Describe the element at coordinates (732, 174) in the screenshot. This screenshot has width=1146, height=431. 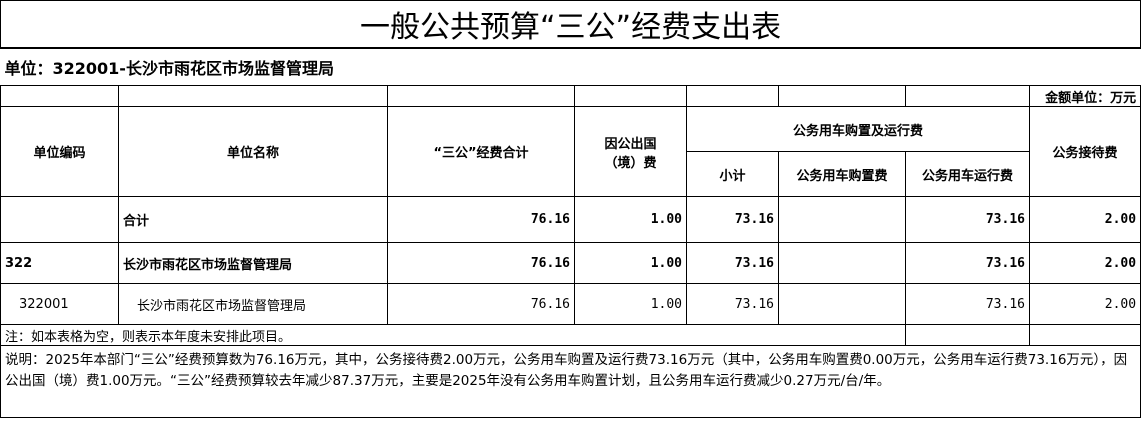
I see `header-subtotal: 小计` at that location.